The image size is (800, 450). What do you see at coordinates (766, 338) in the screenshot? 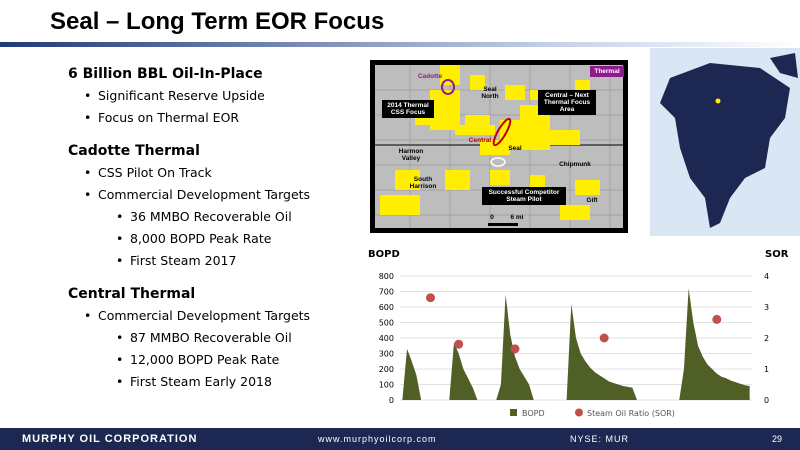
I see `y2-tick-label: 2` at bounding box center [766, 338].